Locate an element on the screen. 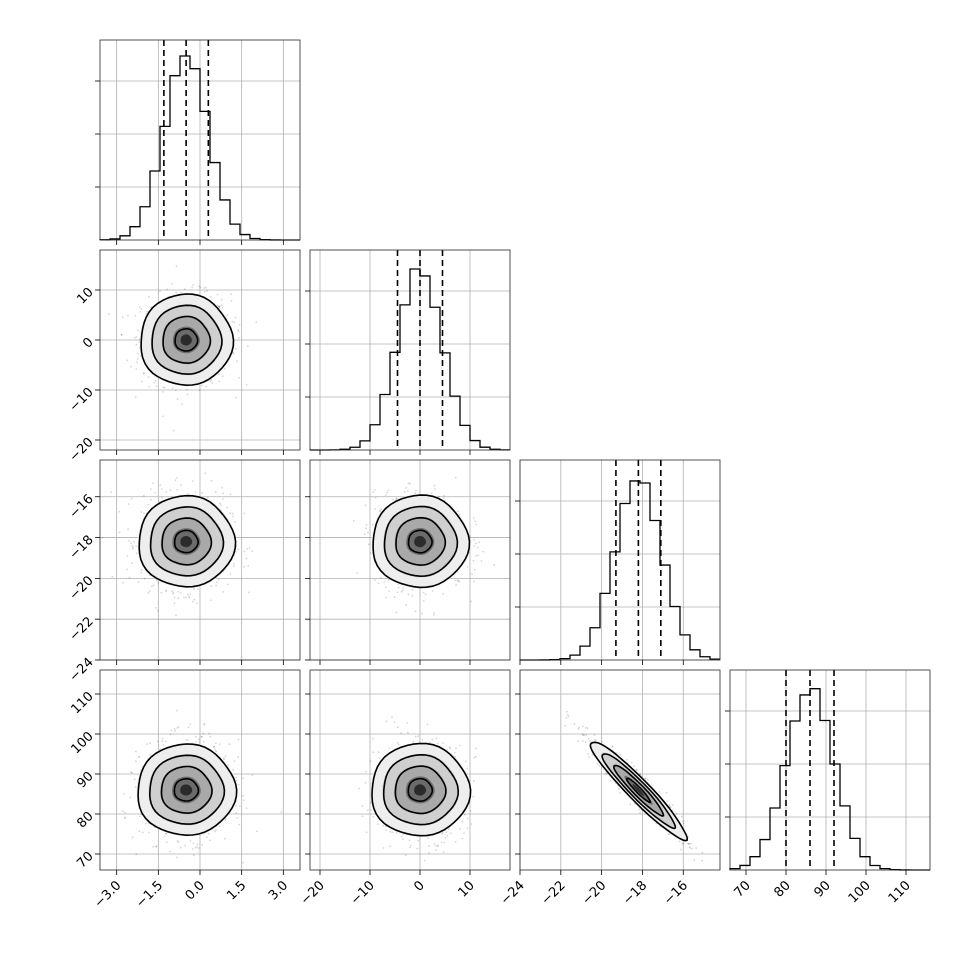 The width and height of the screenshot is (970, 970). density-panel-2-3: −24 −22 −20 −18 −16 is located at coordinates (609, 788).